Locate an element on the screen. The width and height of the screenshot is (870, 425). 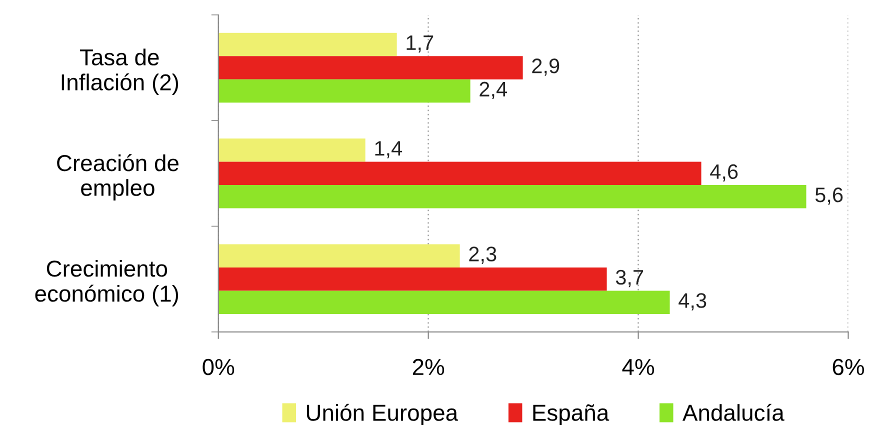
data-label: 4,6 is located at coordinates (724, 173).